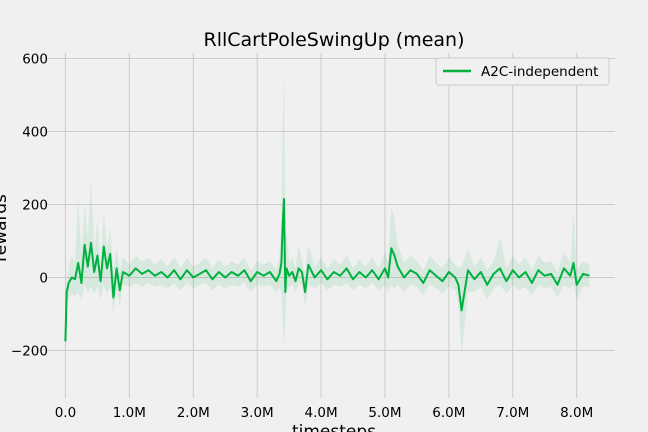 Image resolution: width=648 pixels, height=432 pixels. What do you see at coordinates (5, 228) in the screenshot?
I see `y-axis-label: rewards` at bounding box center [5, 228].